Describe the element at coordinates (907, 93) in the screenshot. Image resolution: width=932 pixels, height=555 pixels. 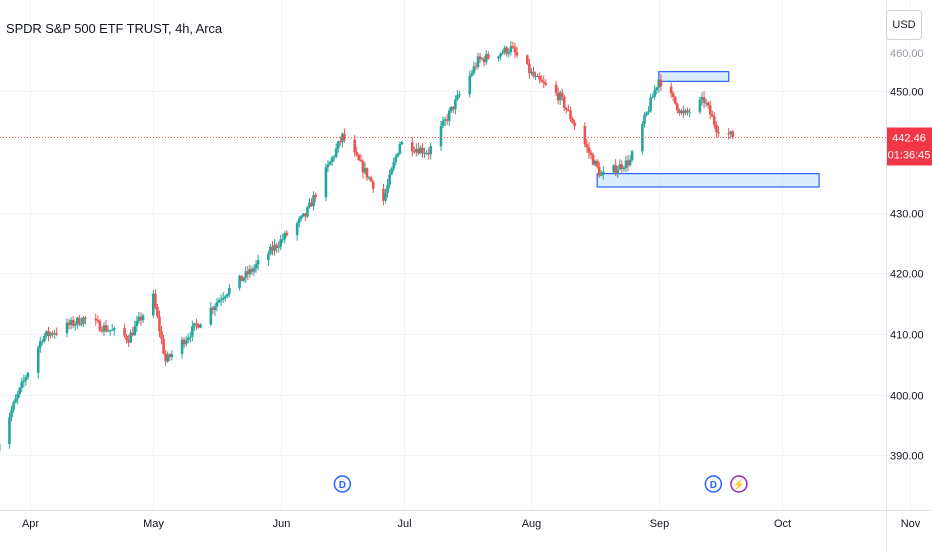
I see `y-tick-label: 450.00` at that location.